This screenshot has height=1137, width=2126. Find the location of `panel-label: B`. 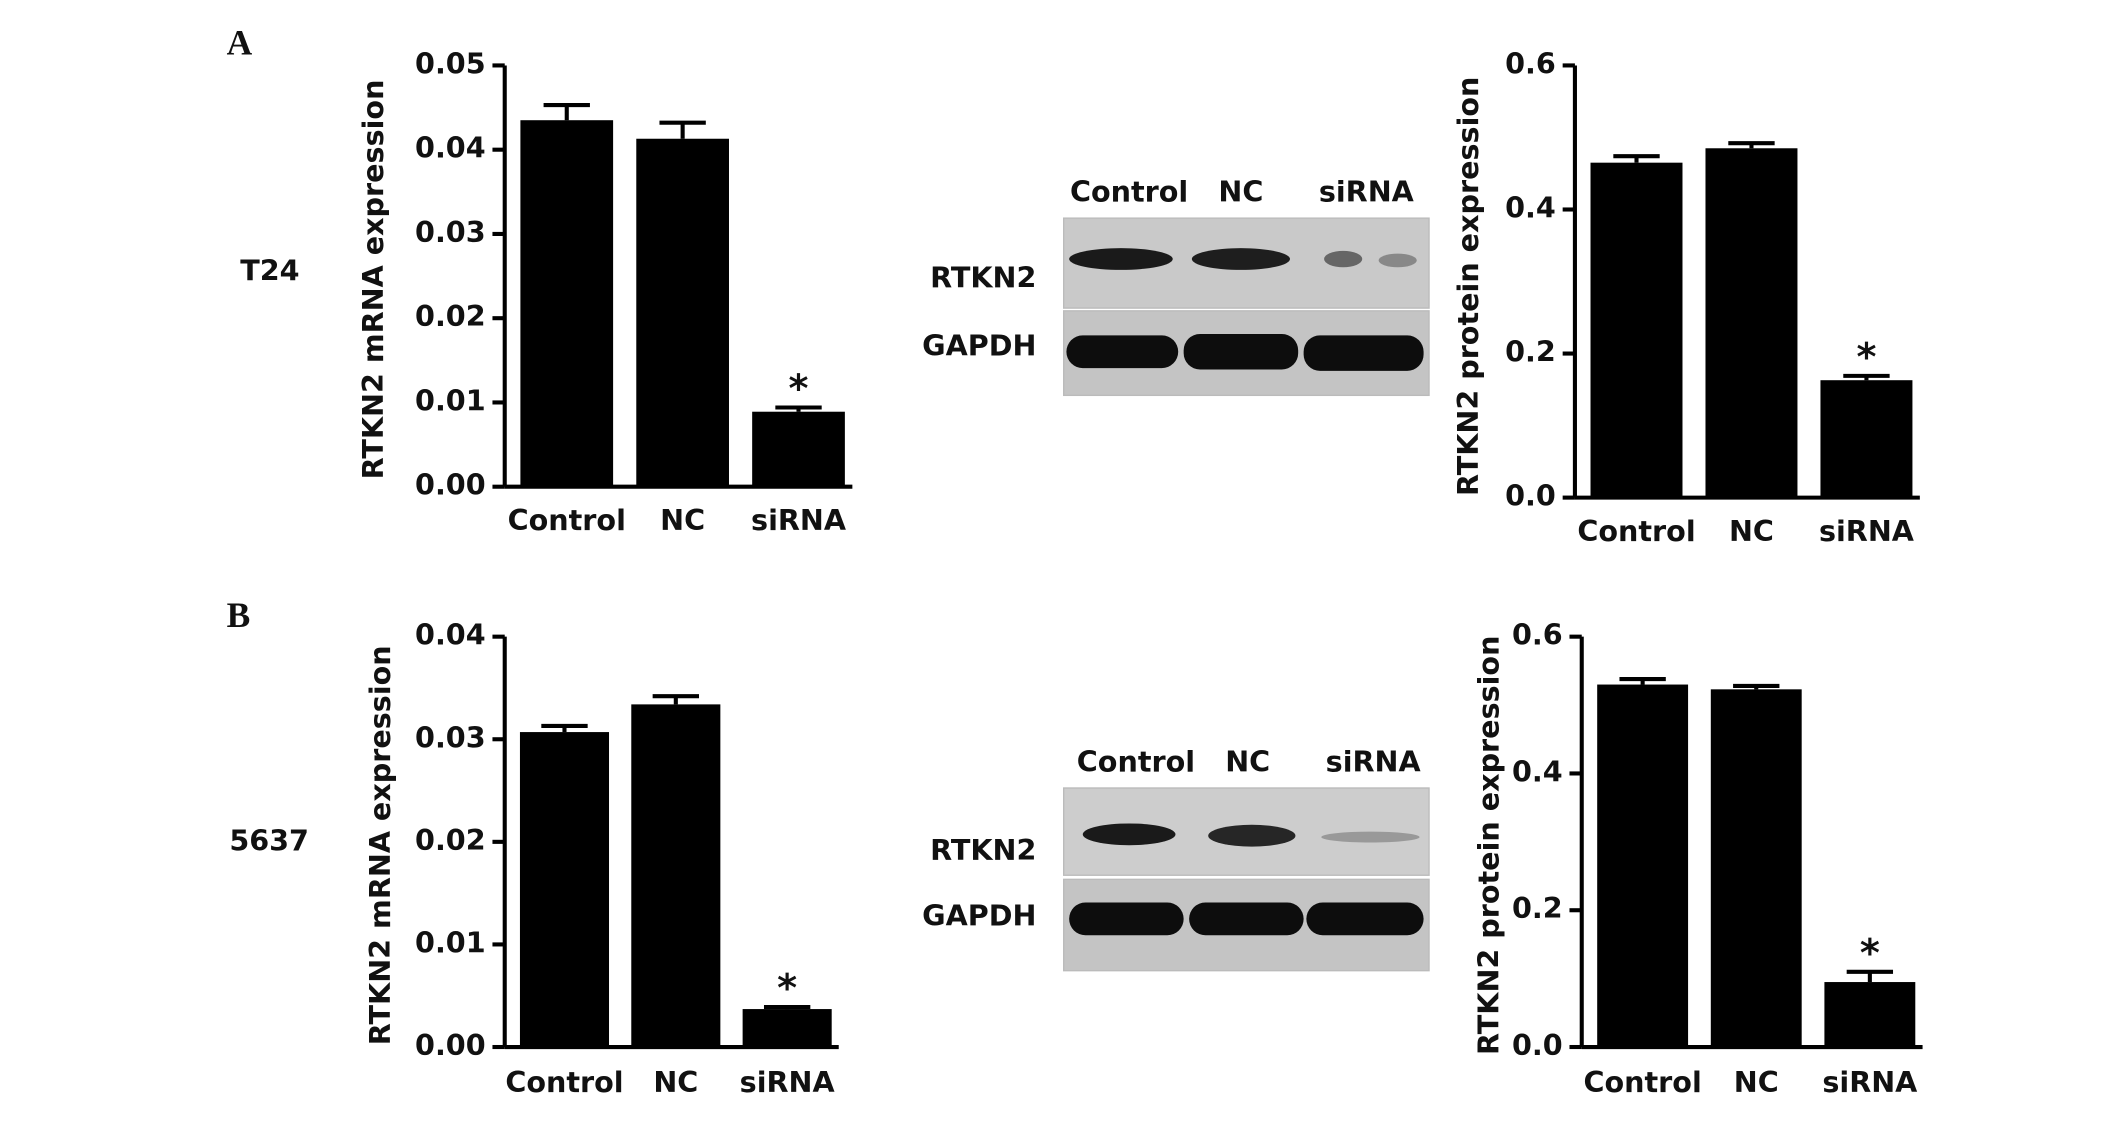

panel-label: B is located at coordinates (239, 615).